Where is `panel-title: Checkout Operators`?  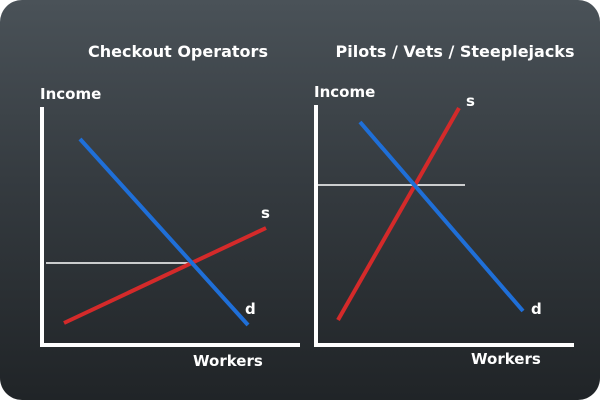 panel-title: Checkout Operators is located at coordinates (178, 51).